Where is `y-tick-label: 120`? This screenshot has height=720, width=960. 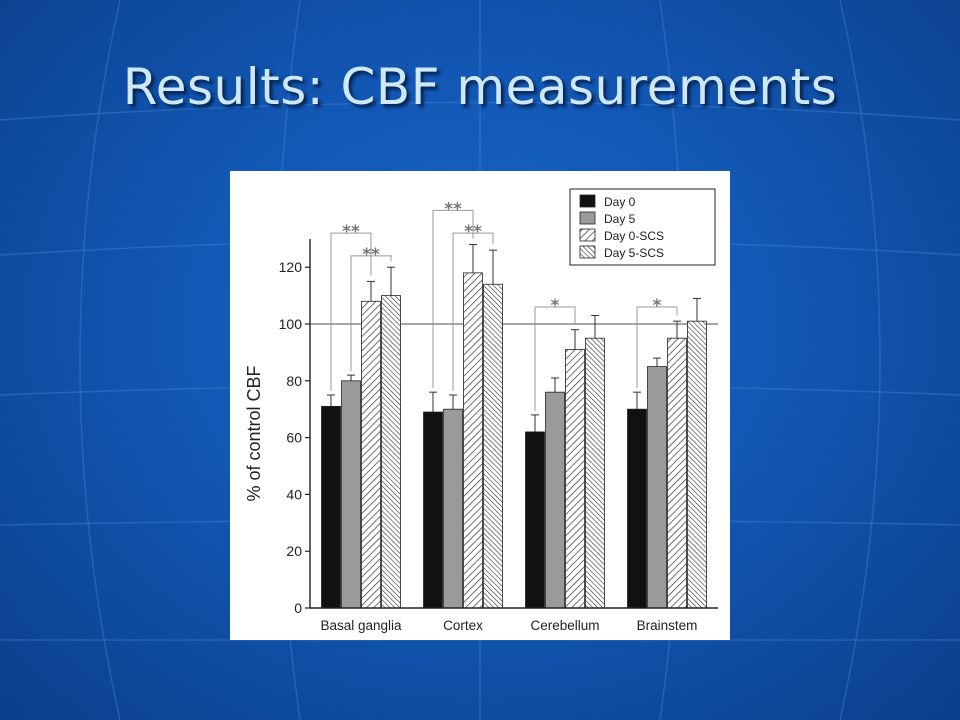
y-tick-label: 120 is located at coordinates (291, 267).